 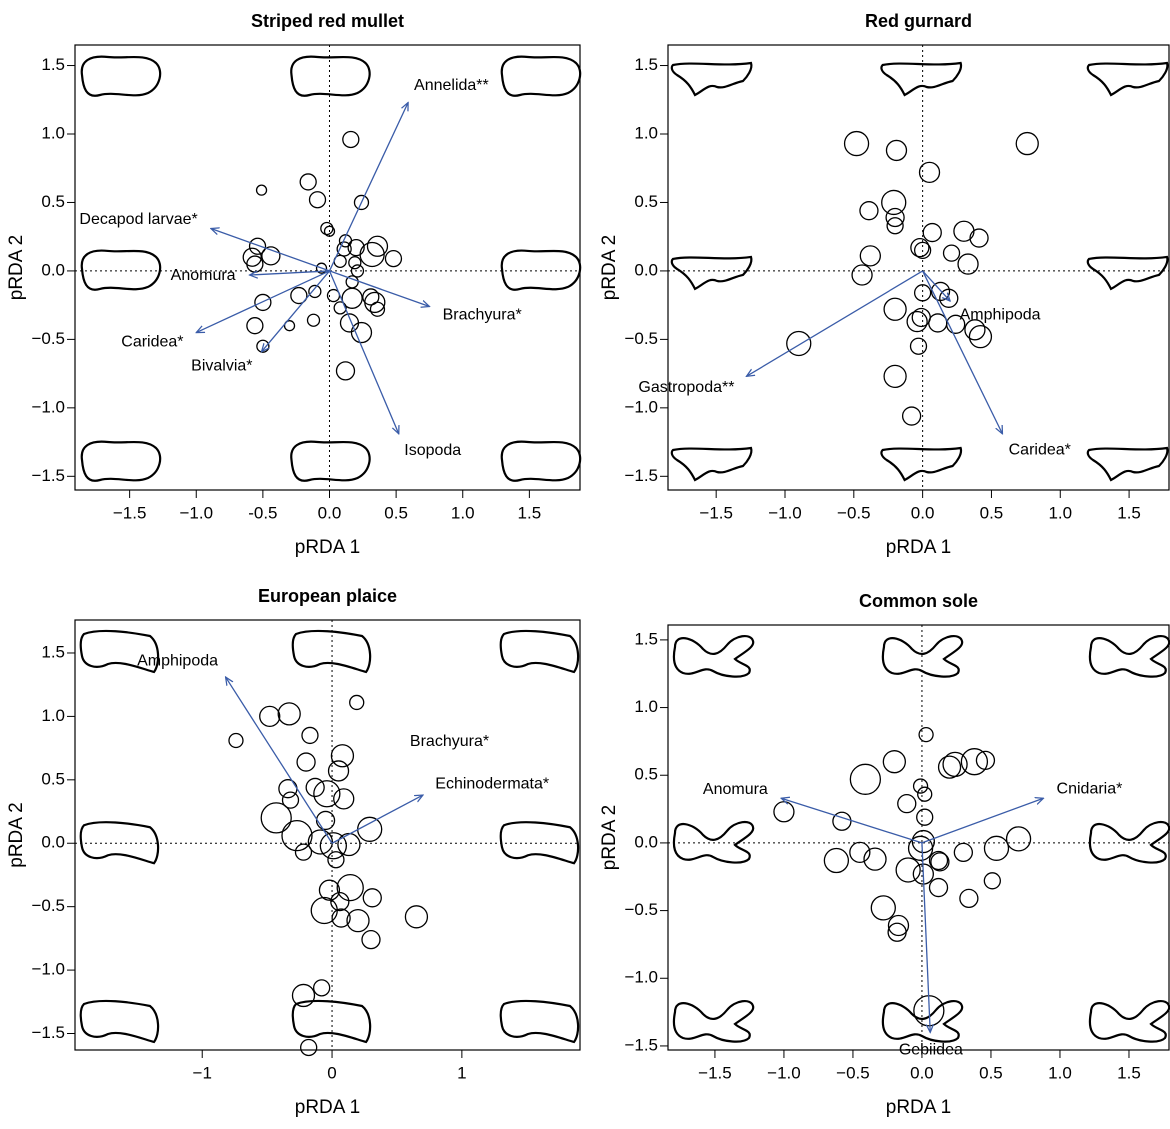 What do you see at coordinates (918, 21) in the screenshot?
I see `chart-title: Red gurnard` at bounding box center [918, 21].